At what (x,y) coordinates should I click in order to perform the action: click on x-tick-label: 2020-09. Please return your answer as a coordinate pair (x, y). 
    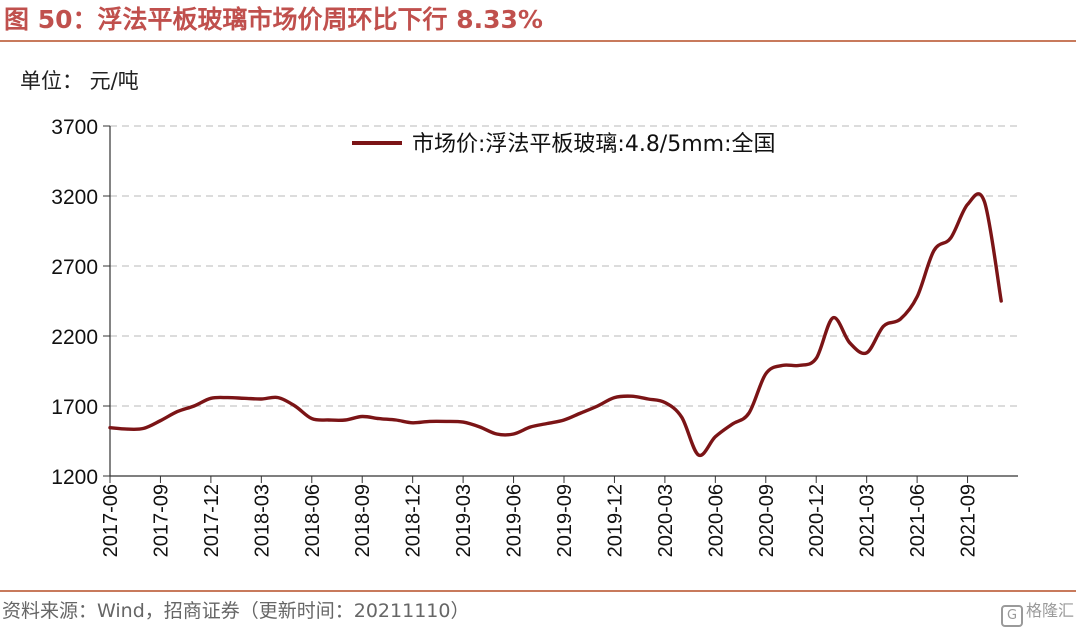
    Looking at the image, I should click on (767, 520).